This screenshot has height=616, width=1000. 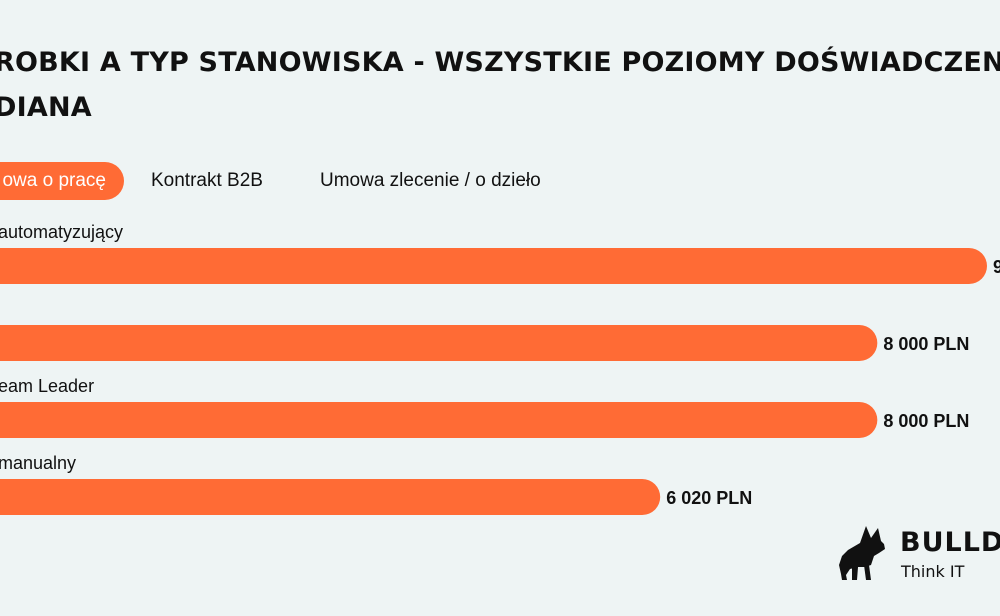 I want to click on category-label-2: eam Leader, so click(x=47, y=386).